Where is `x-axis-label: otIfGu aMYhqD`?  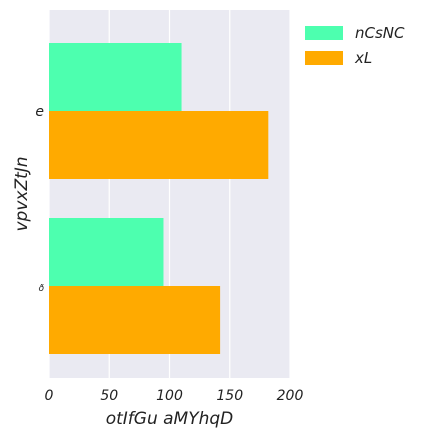
x-axis-label: otIfGu aMYhqD is located at coordinates (170, 419).